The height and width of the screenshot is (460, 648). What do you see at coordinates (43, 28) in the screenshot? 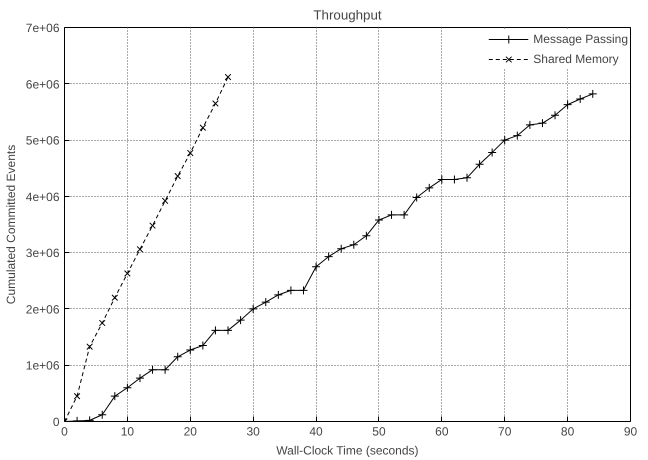
I see `y-tick-label: 7e+06` at bounding box center [43, 28].